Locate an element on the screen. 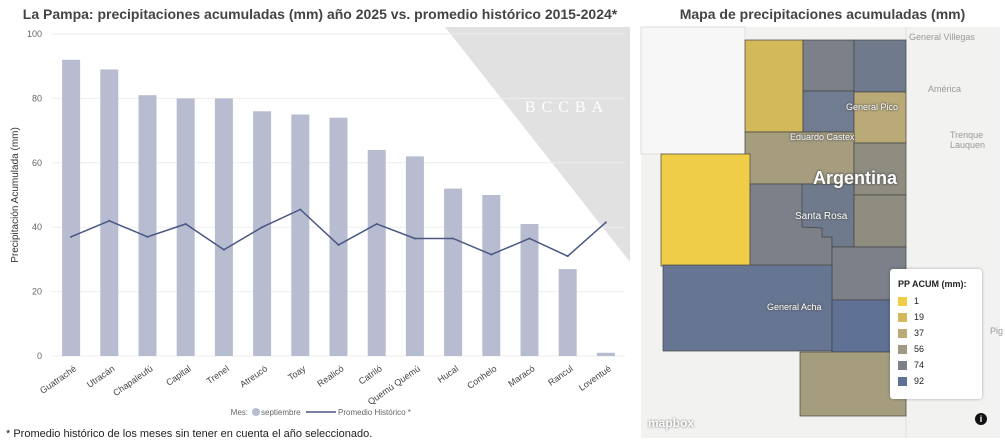 The image size is (1005, 441). map-label: General Villegas is located at coordinates (942, 37).